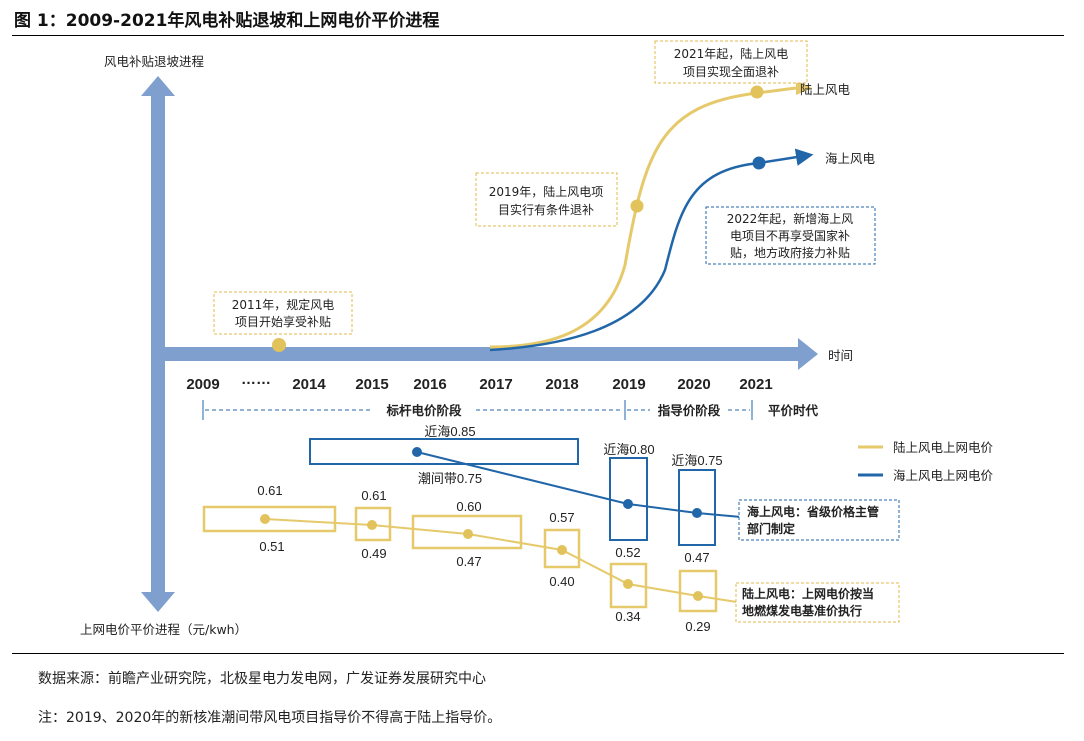 This screenshot has height=741, width=1084. What do you see at coordinates (495, 384) in the screenshot?
I see `year-label: 2017` at bounding box center [495, 384].